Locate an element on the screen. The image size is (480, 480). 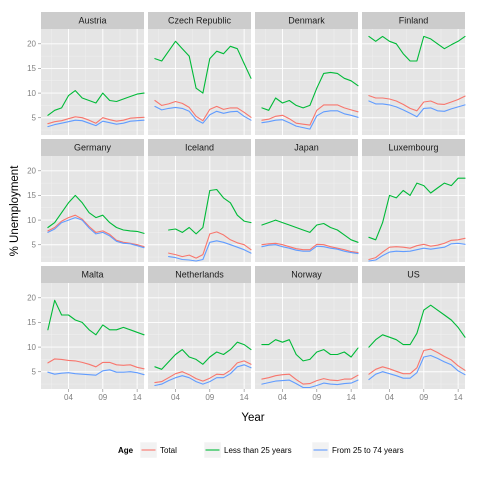
panel-netherlands: Netherlands 04 09 14 is located at coordinates (200, 334).